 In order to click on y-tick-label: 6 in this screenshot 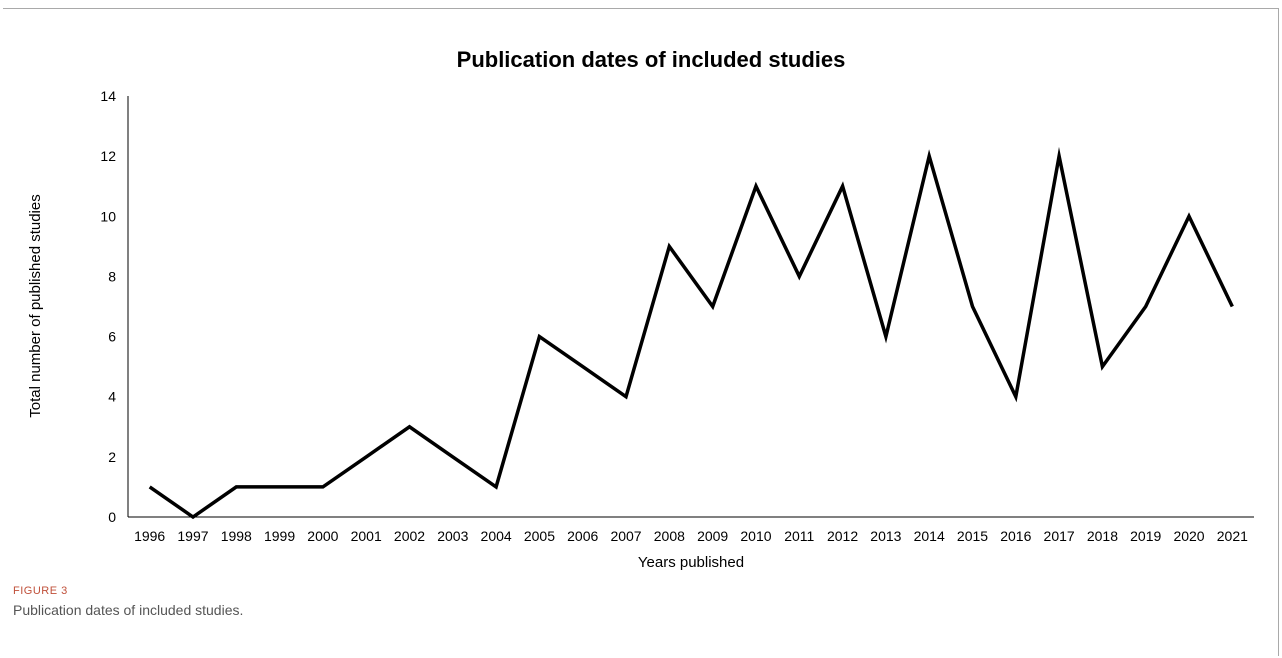, I will do `click(112, 337)`.